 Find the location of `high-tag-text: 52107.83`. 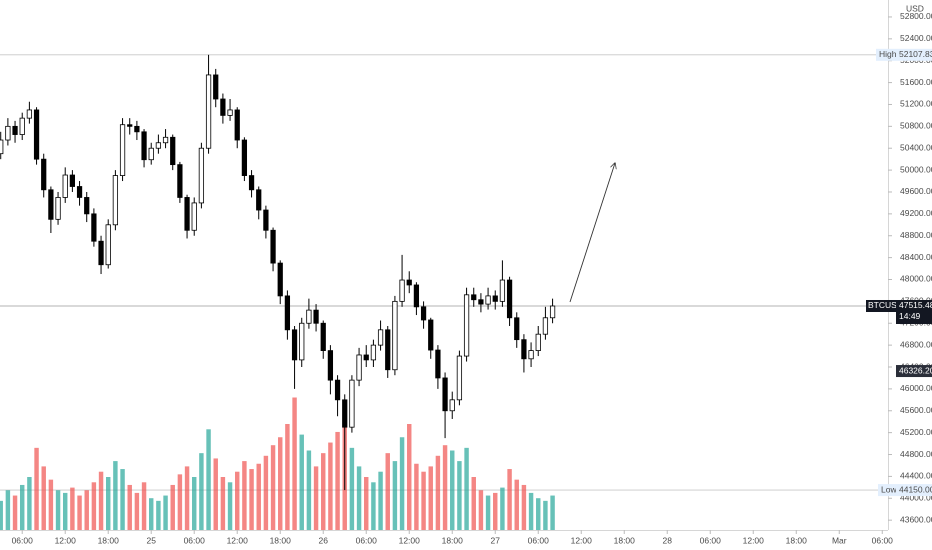

high-tag-text: 52107.83 is located at coordinates (915, 54).